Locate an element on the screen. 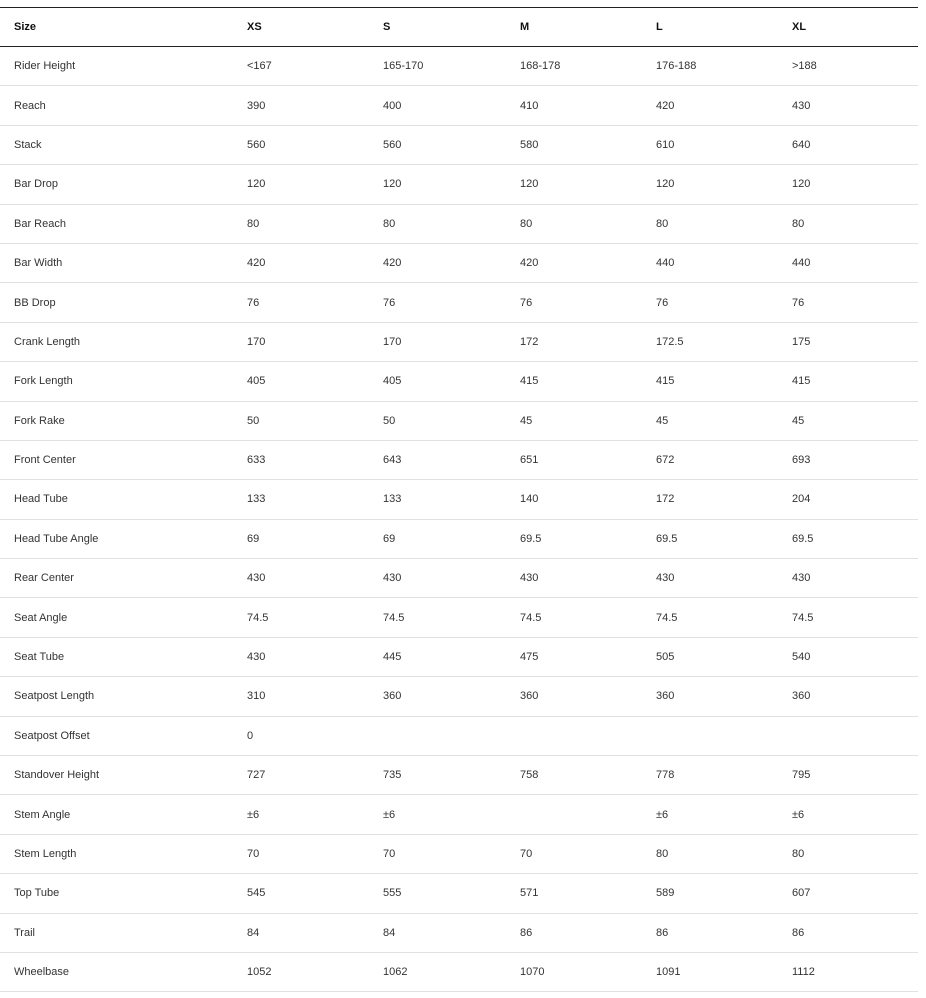 The width and height of the screenshot is (926, 998). row-label: BB Drop is located at coordinates (116, 302).